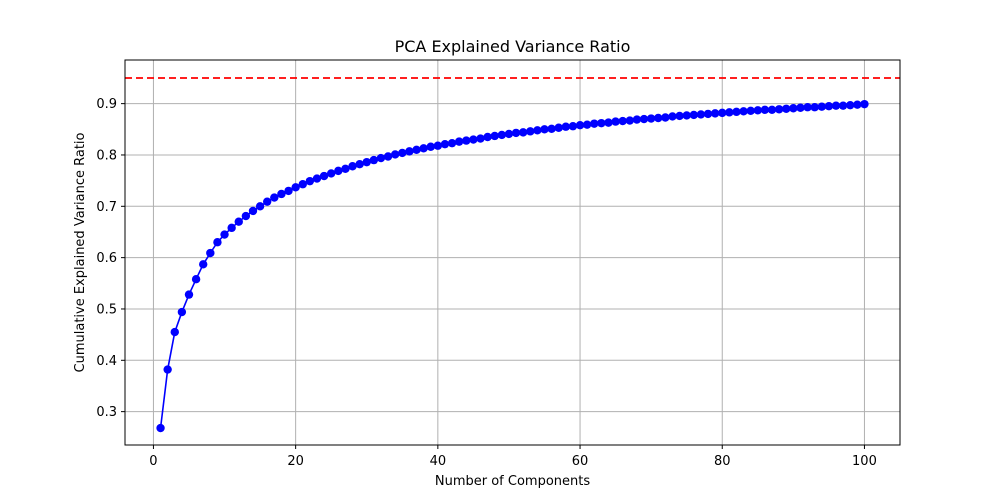 This screenshot has width=1000, height=500. What do you see at coordinates (580, 461) in the screenshot?
I see `x-tick-label: 60` at bounding box center [580, 461].